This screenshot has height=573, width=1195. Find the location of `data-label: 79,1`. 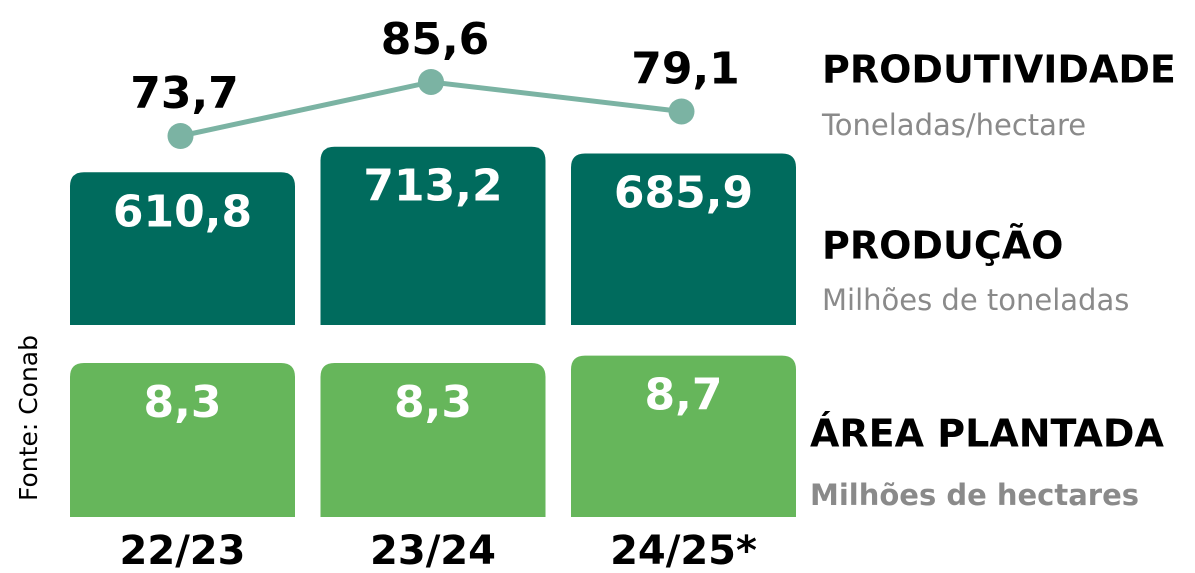

data-label: 79,1 is located at coordinates (685, 68).